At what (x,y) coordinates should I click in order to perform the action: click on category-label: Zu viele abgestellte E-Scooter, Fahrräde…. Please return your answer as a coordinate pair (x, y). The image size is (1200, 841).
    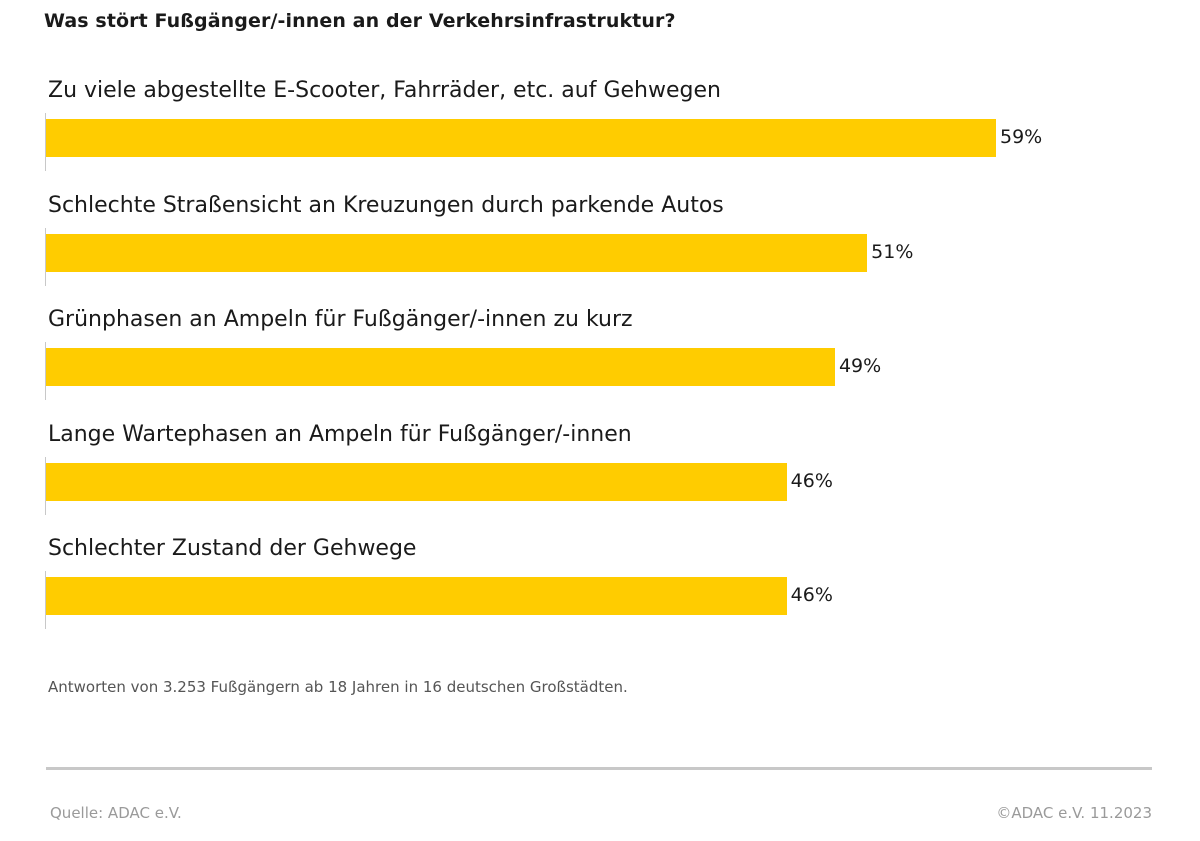
    Looking at the image, I should click on (384, 90).